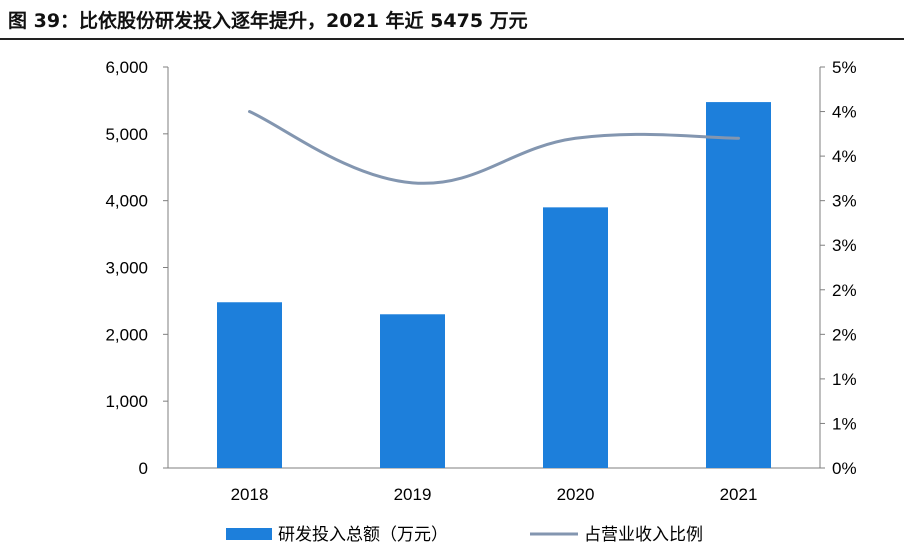  I want to click on y-left-tick-label: 3,000, so click(126, 268).